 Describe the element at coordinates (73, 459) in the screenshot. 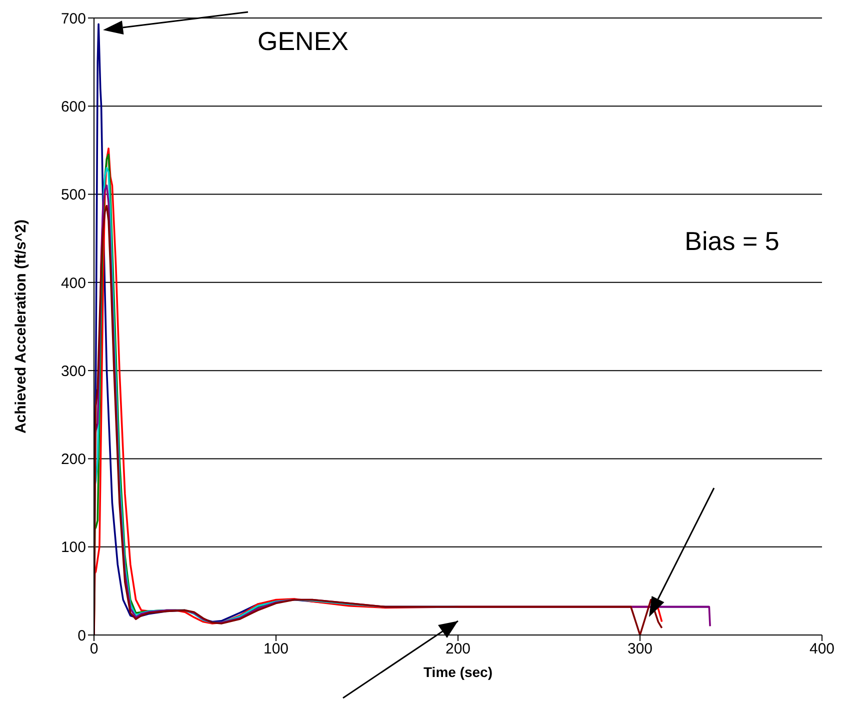

I see `y-tick-label: 200` at that location.